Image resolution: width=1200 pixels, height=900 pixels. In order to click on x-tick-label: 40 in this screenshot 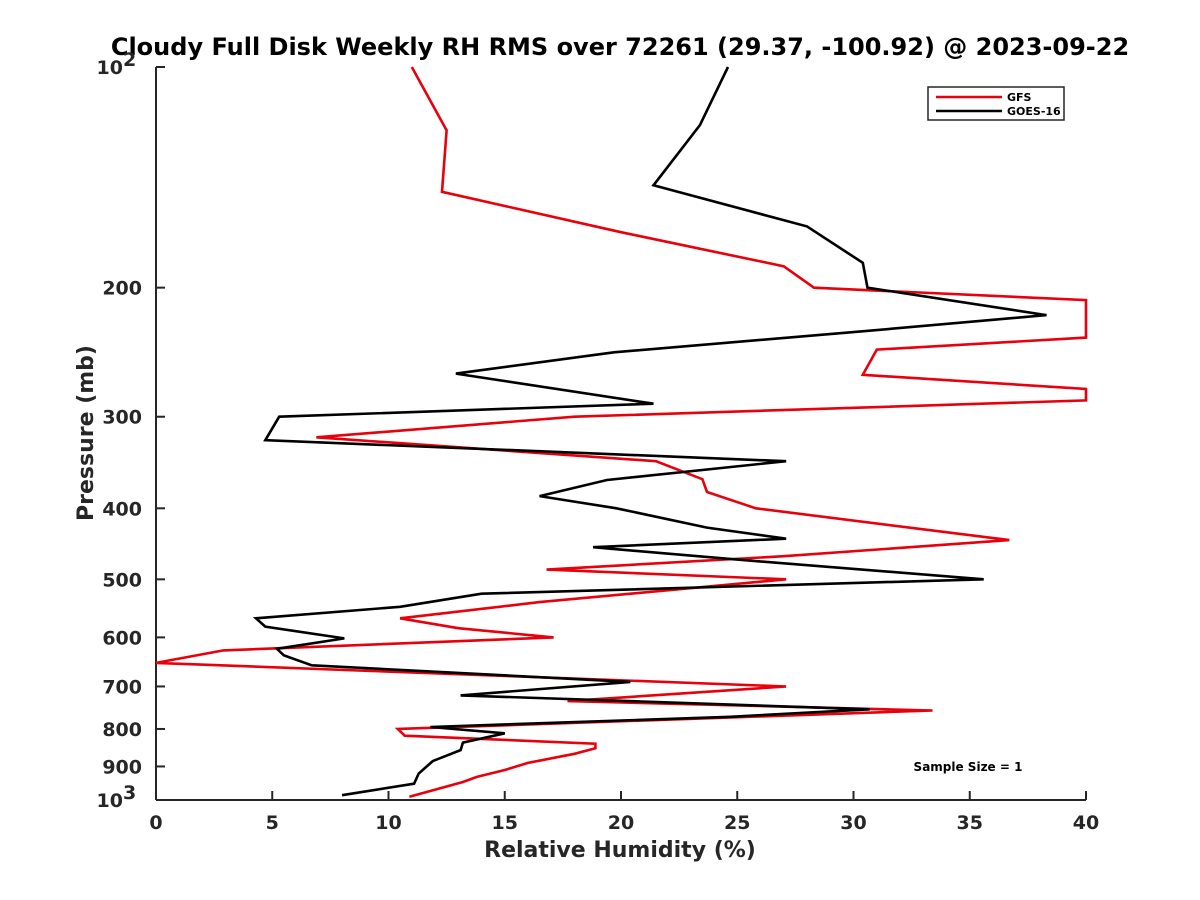, I will do `click(1086, 823)`.